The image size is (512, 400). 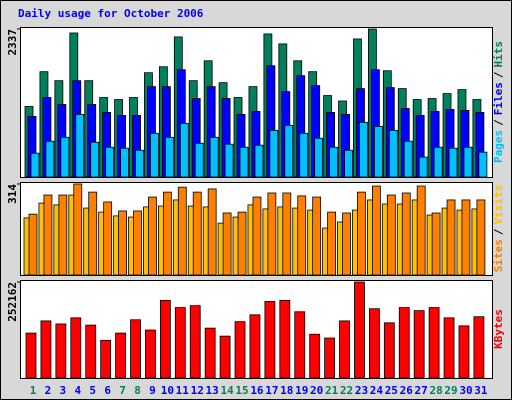 I want to click on legend-entry: Pages, so click(x=498, y=146).